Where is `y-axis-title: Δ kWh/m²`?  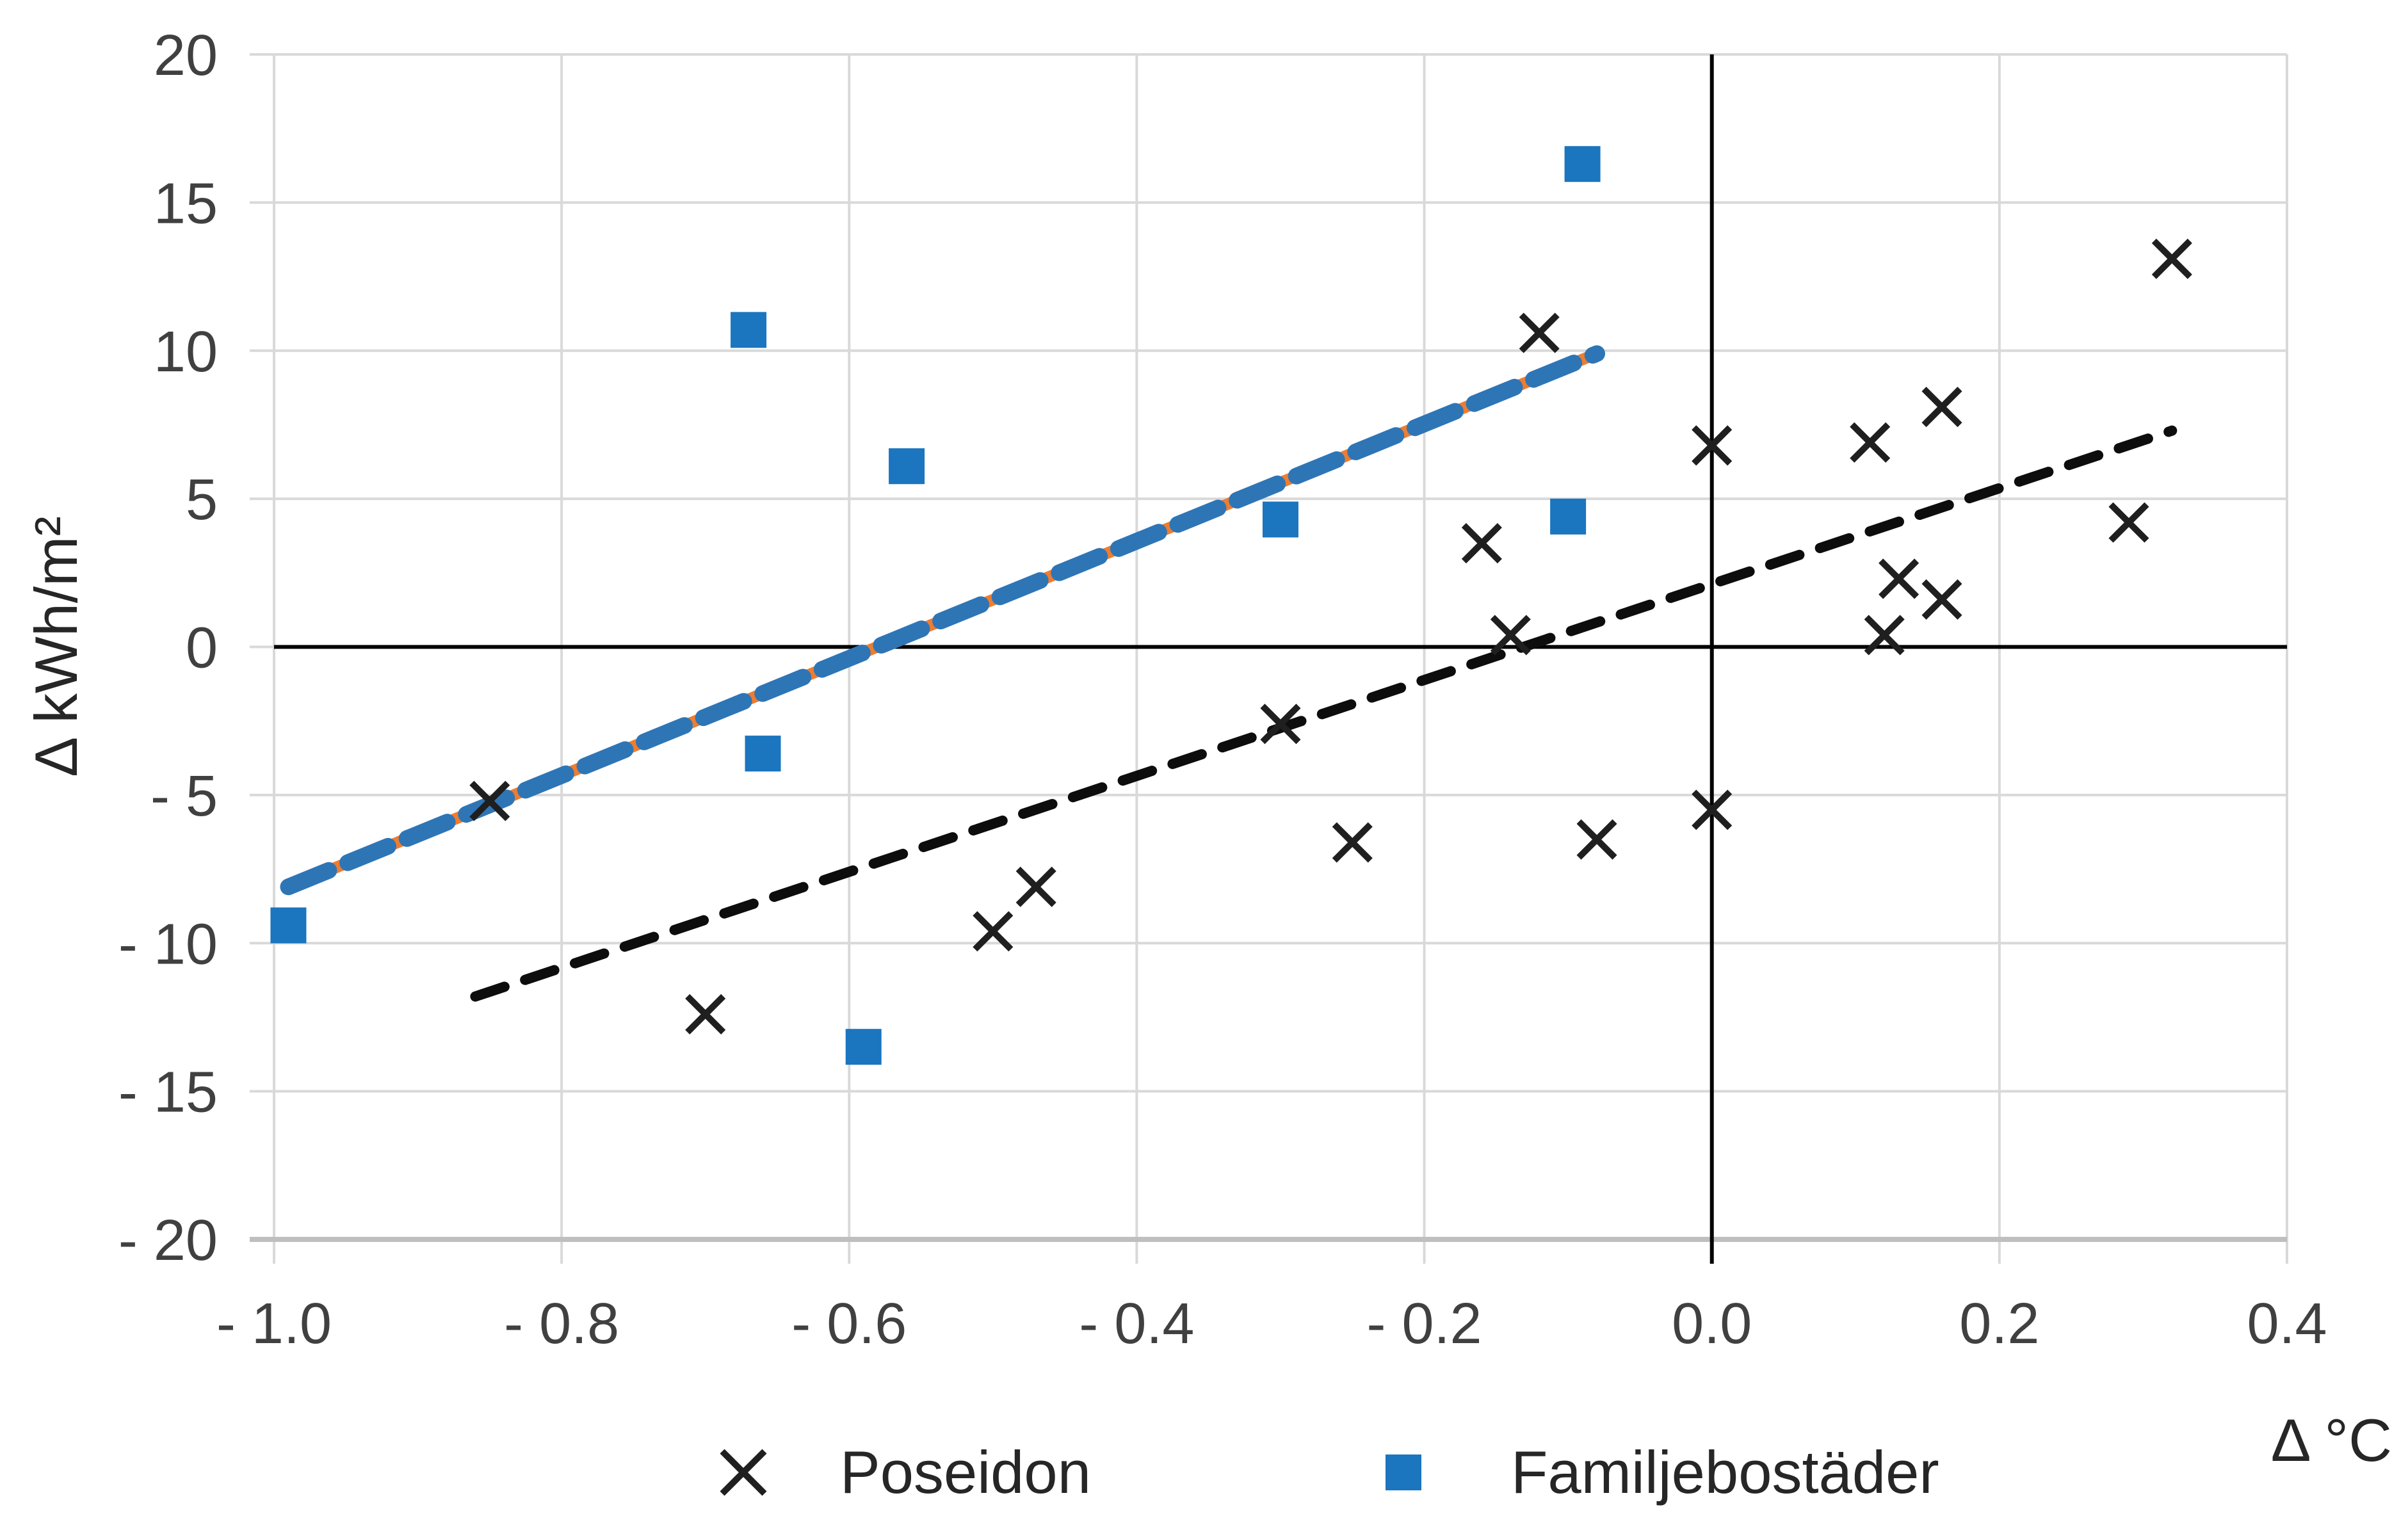
y-axis-title: Δ kWh/m² is located at coordinates (56, 646).